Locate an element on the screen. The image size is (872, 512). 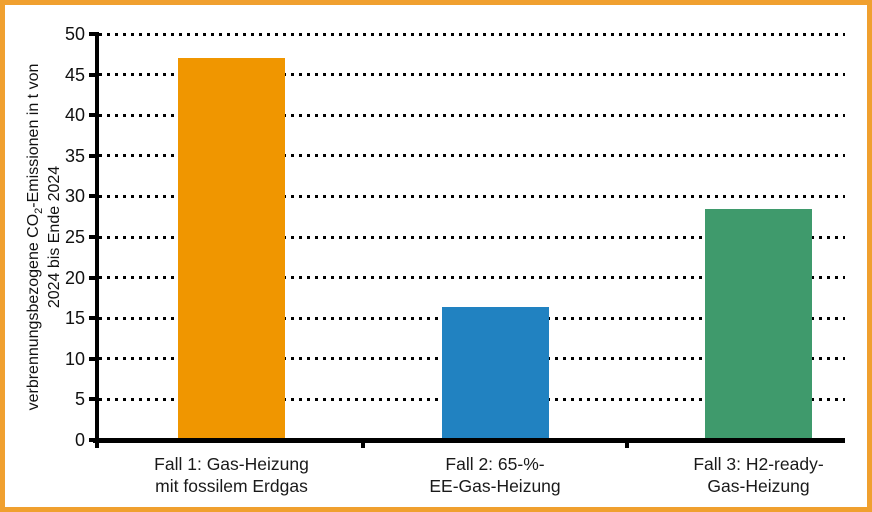
category-label-1-line2: mit fossilem Erdgas is located at coordinates (231, 486).